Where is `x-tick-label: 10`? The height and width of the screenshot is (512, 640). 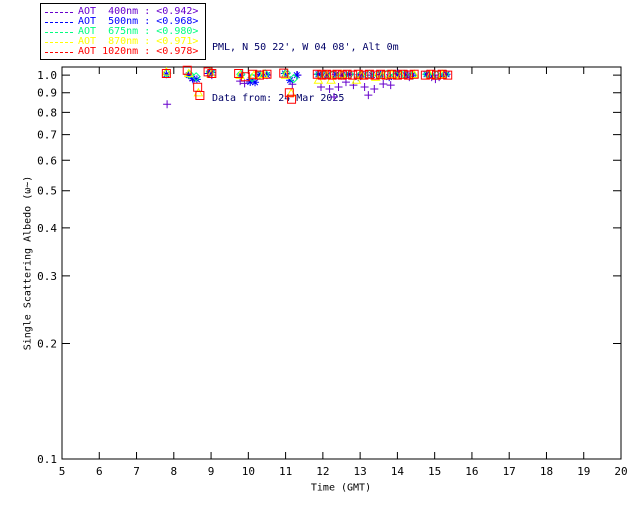 x-tick-label: 10 is located at coordinates (248, 471).